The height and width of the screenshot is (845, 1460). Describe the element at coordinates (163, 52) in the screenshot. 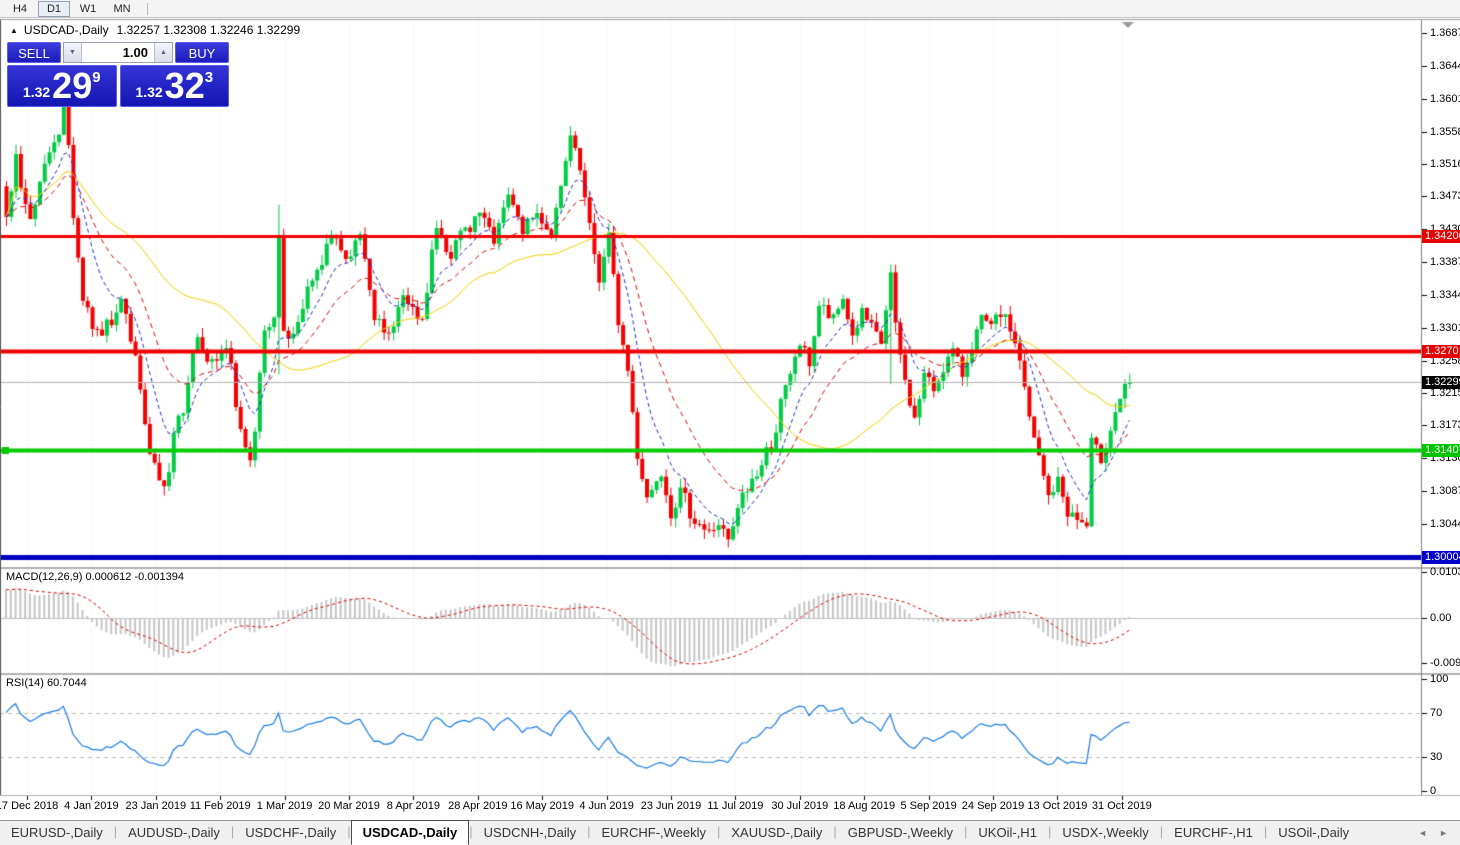

I see `volume-increase-icon: ▲` at that location.